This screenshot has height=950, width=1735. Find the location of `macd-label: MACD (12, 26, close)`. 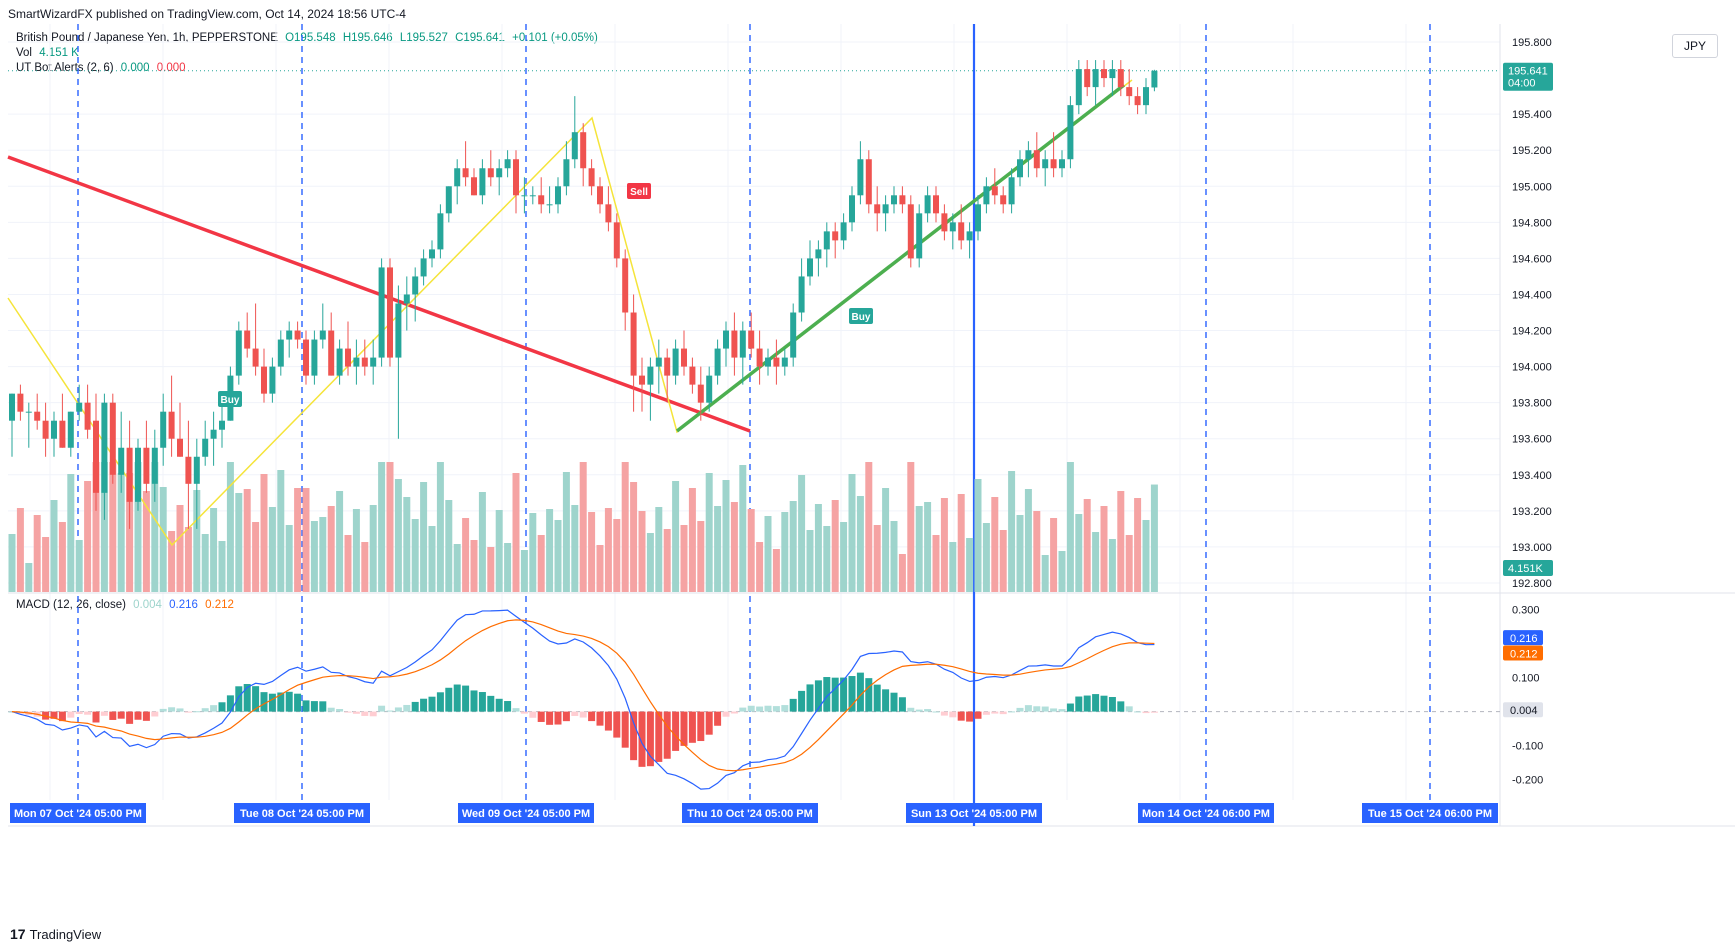

macd-label: MACD (12, 26, close) is located at coordinates (71, 605).